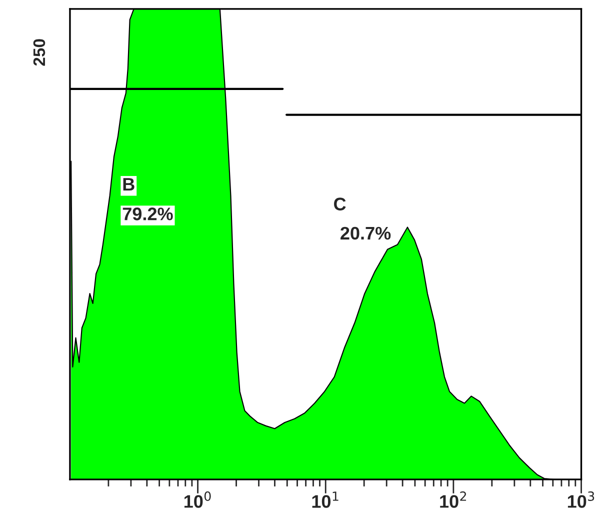  I want to click on x-tick-label: 10$^{3}$, so click(581, 499).